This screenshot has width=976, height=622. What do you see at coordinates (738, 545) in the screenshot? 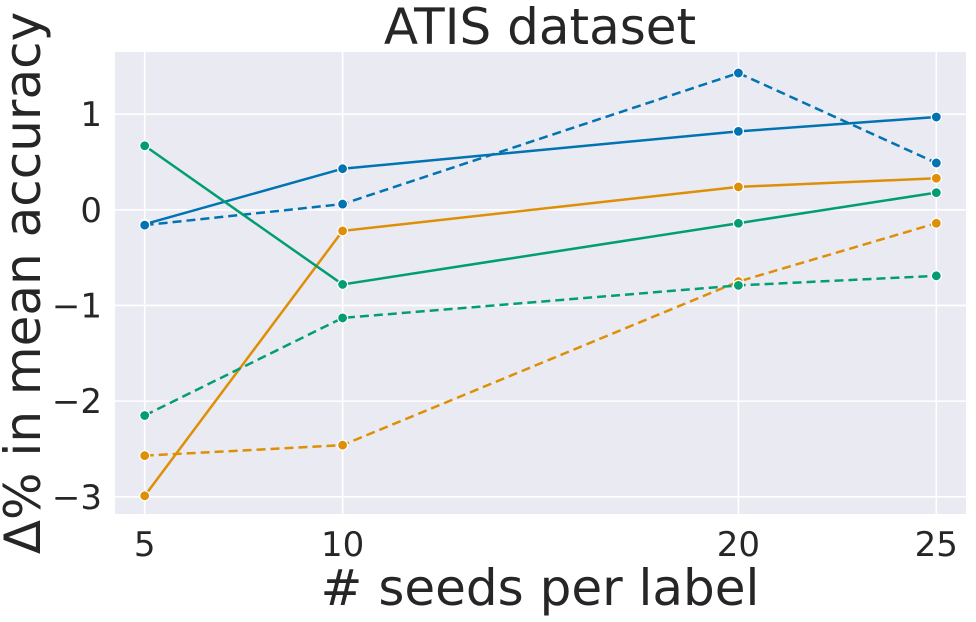
I see `x-tick-label: 20` at bounding box center [738, 545].